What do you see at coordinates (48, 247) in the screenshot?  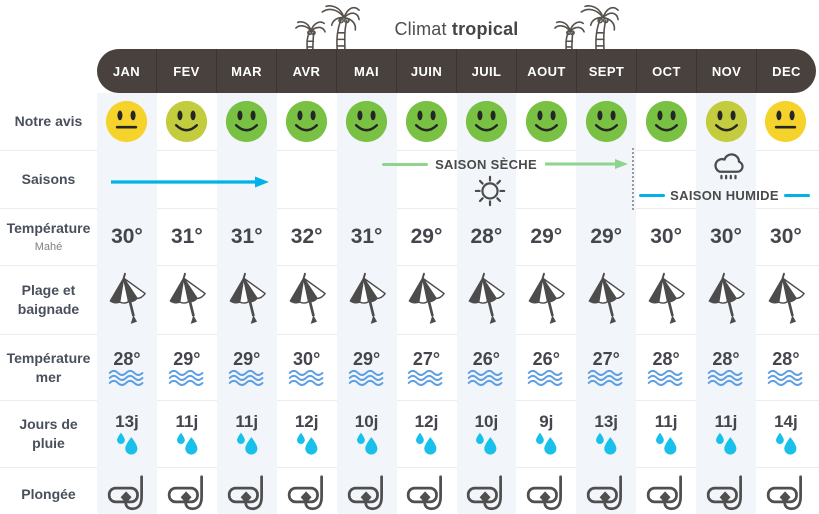 I see `row-label-sub: Mahé` at bounding box center [48, 247].